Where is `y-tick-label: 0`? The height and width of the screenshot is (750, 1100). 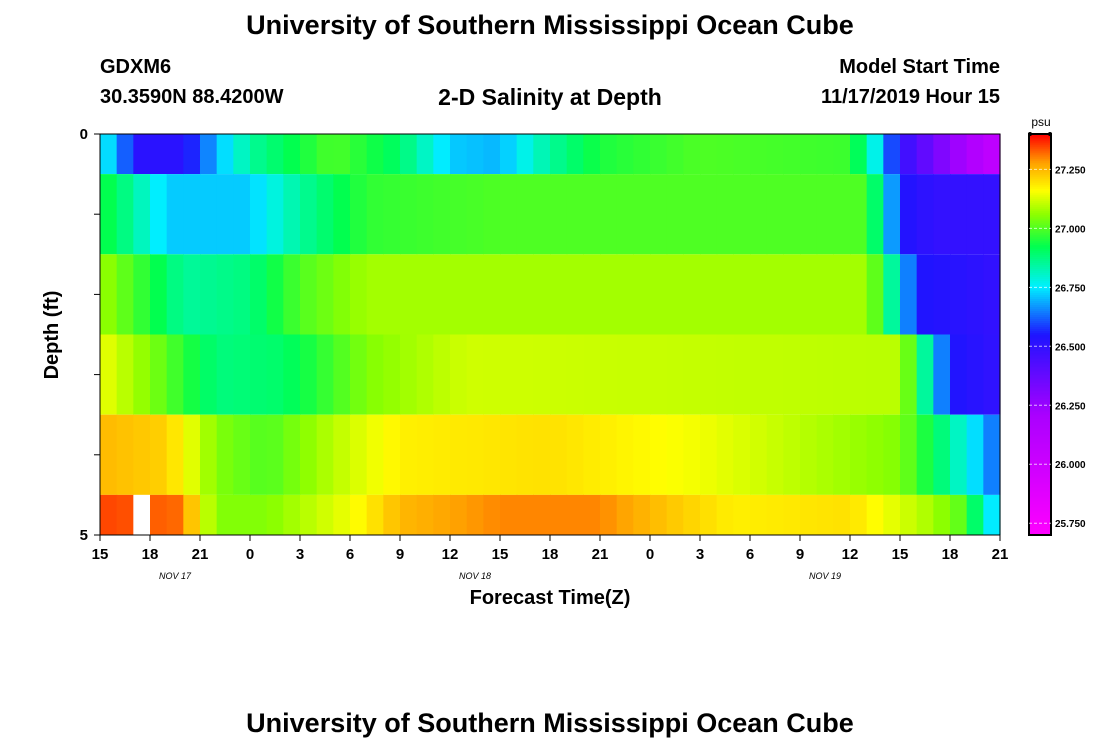 y-tick-label: 0 is located at coordinates (84, 134).